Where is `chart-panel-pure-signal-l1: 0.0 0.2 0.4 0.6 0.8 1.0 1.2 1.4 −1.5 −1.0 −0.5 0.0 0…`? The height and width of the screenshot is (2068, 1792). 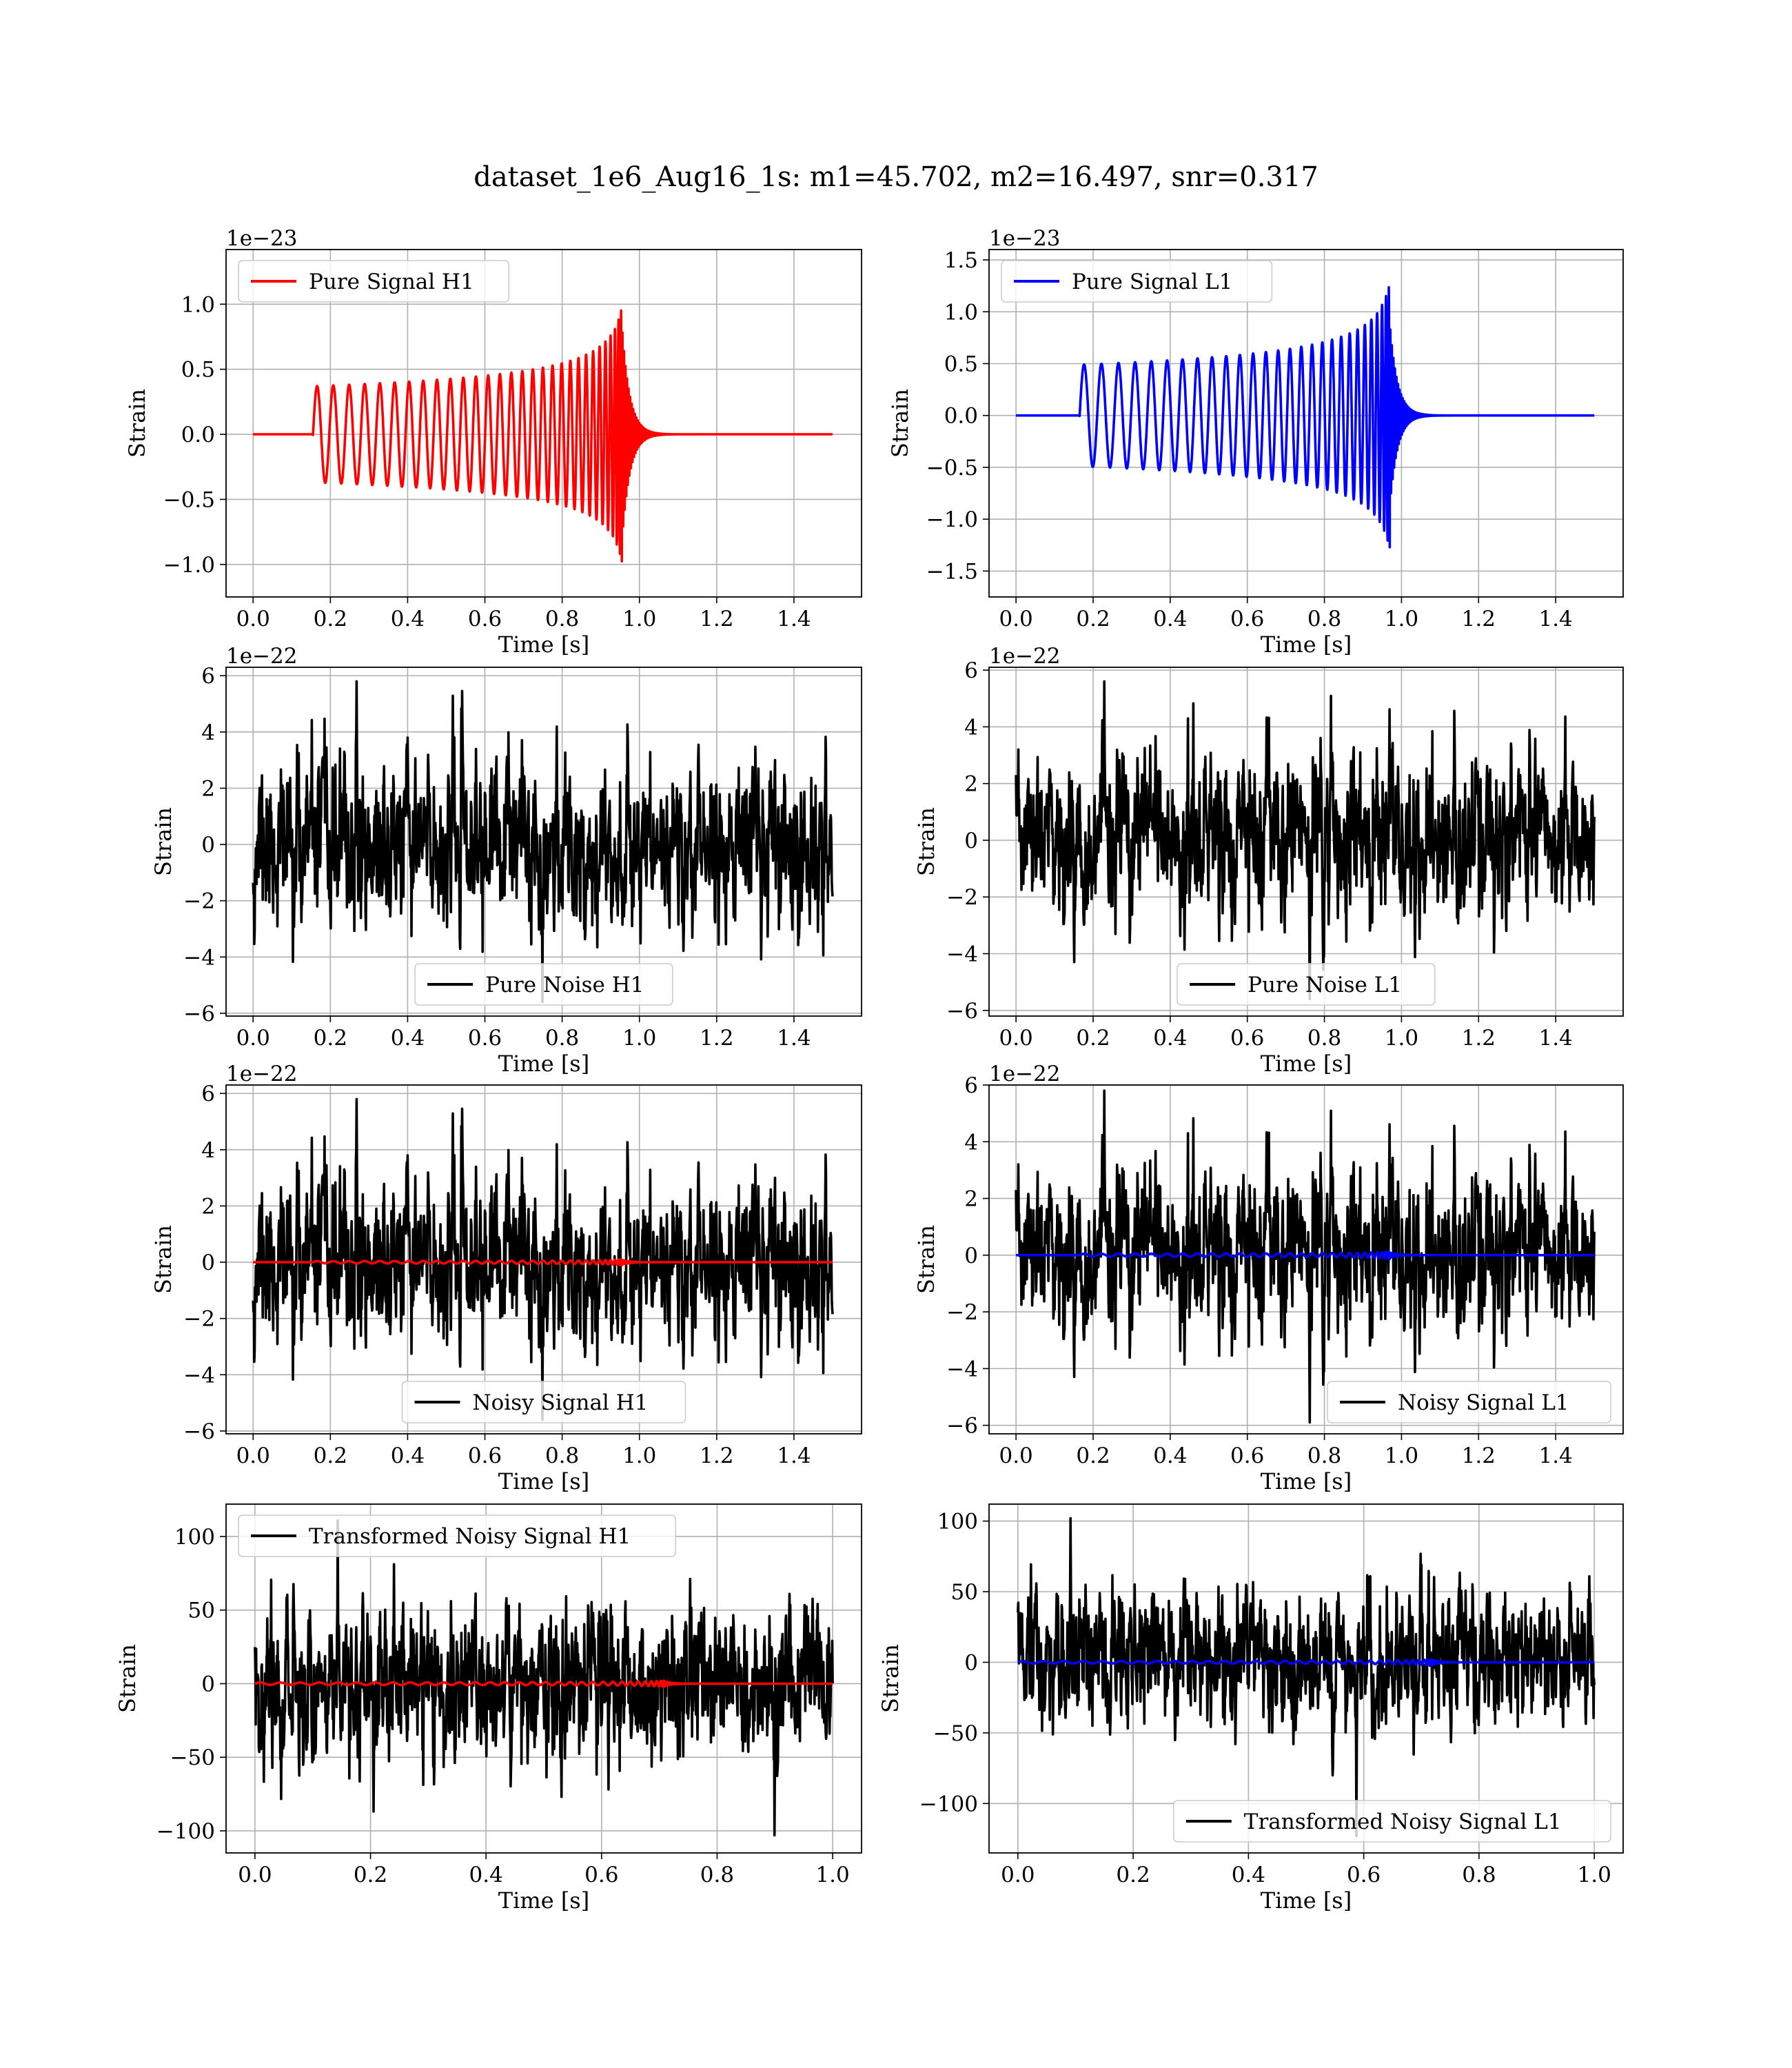 chart-panel-pure-signal-l1: 0.0 0.2 0.4 0.6 0.8 1.0 1.2 1.4 −1.5 −1.0 −0.5 0.0 0… is located at coordinates (1255, 442).